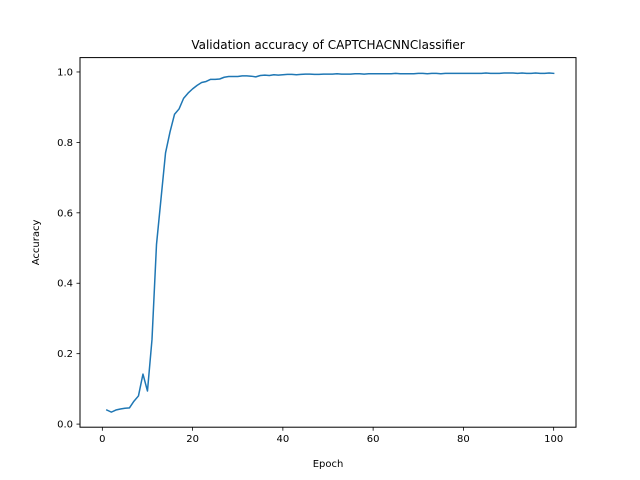 This screenshot has width=640, height=480. I want to click on x-tick-label: 60, so click(373, 439).